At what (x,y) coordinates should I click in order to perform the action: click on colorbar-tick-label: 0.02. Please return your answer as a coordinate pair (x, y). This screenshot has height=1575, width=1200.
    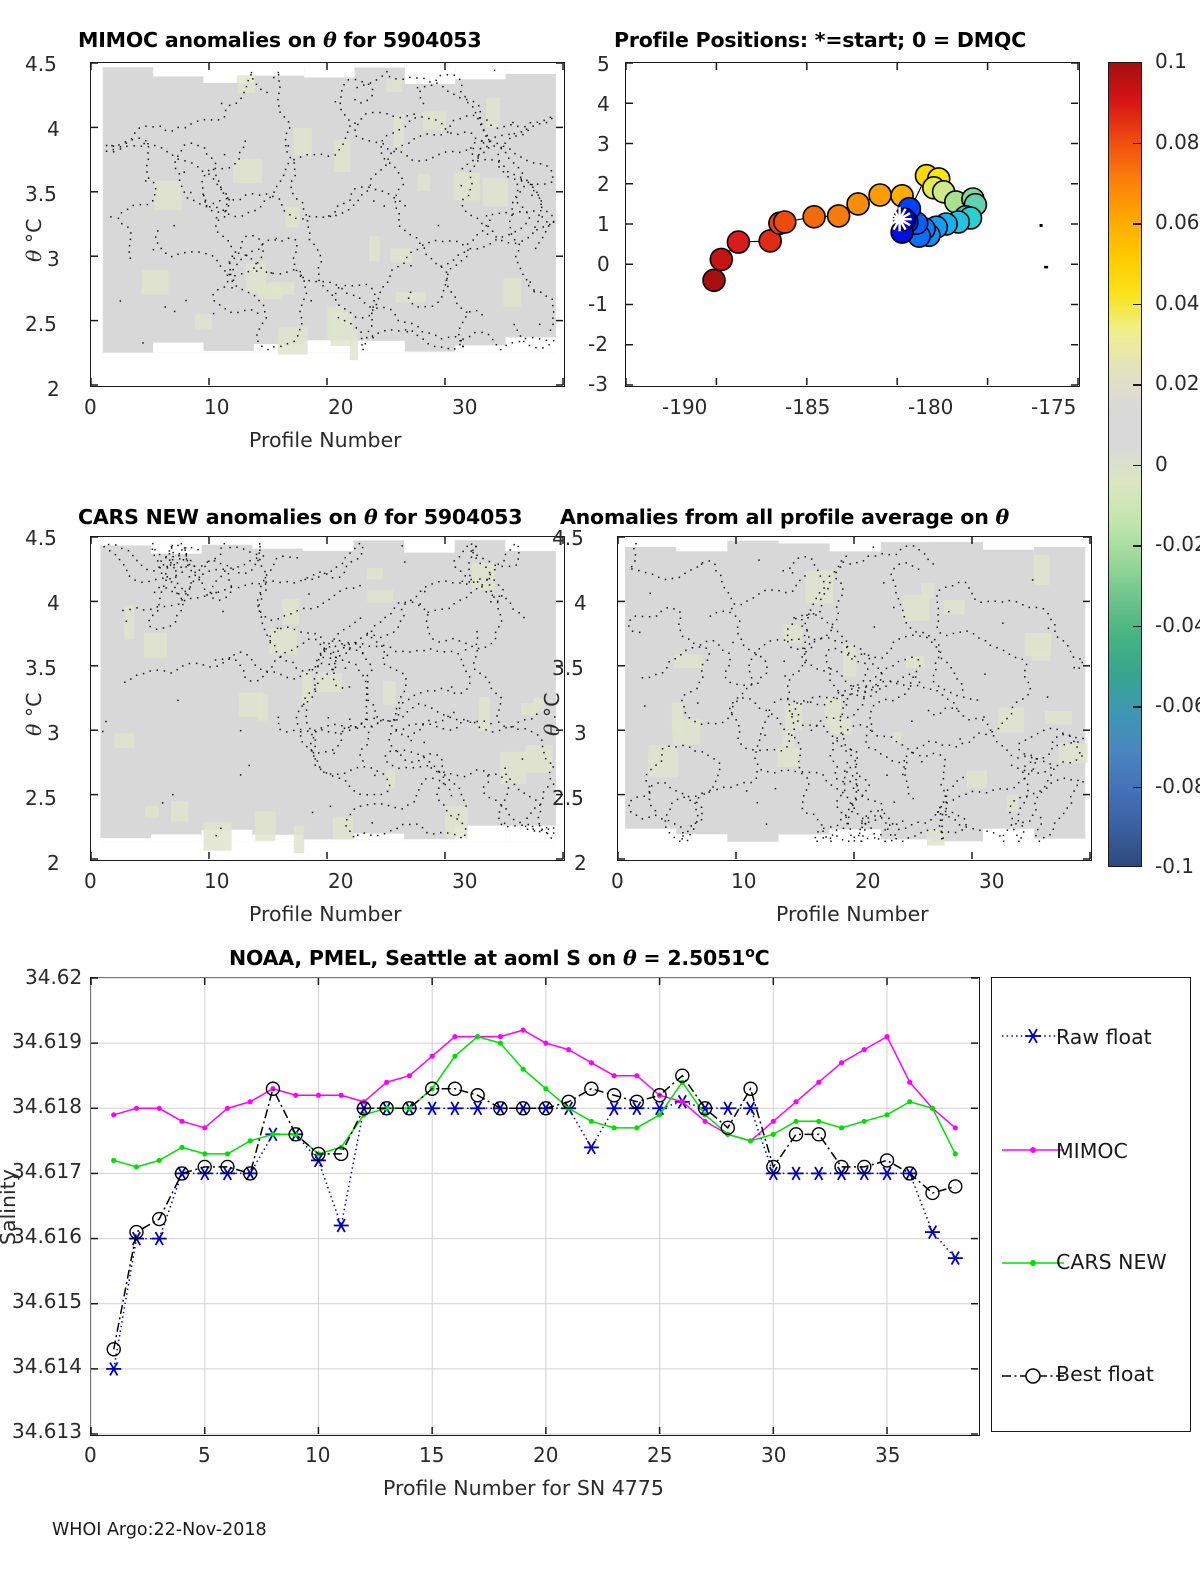
    Looking at the image, I should click on (1177, 383).